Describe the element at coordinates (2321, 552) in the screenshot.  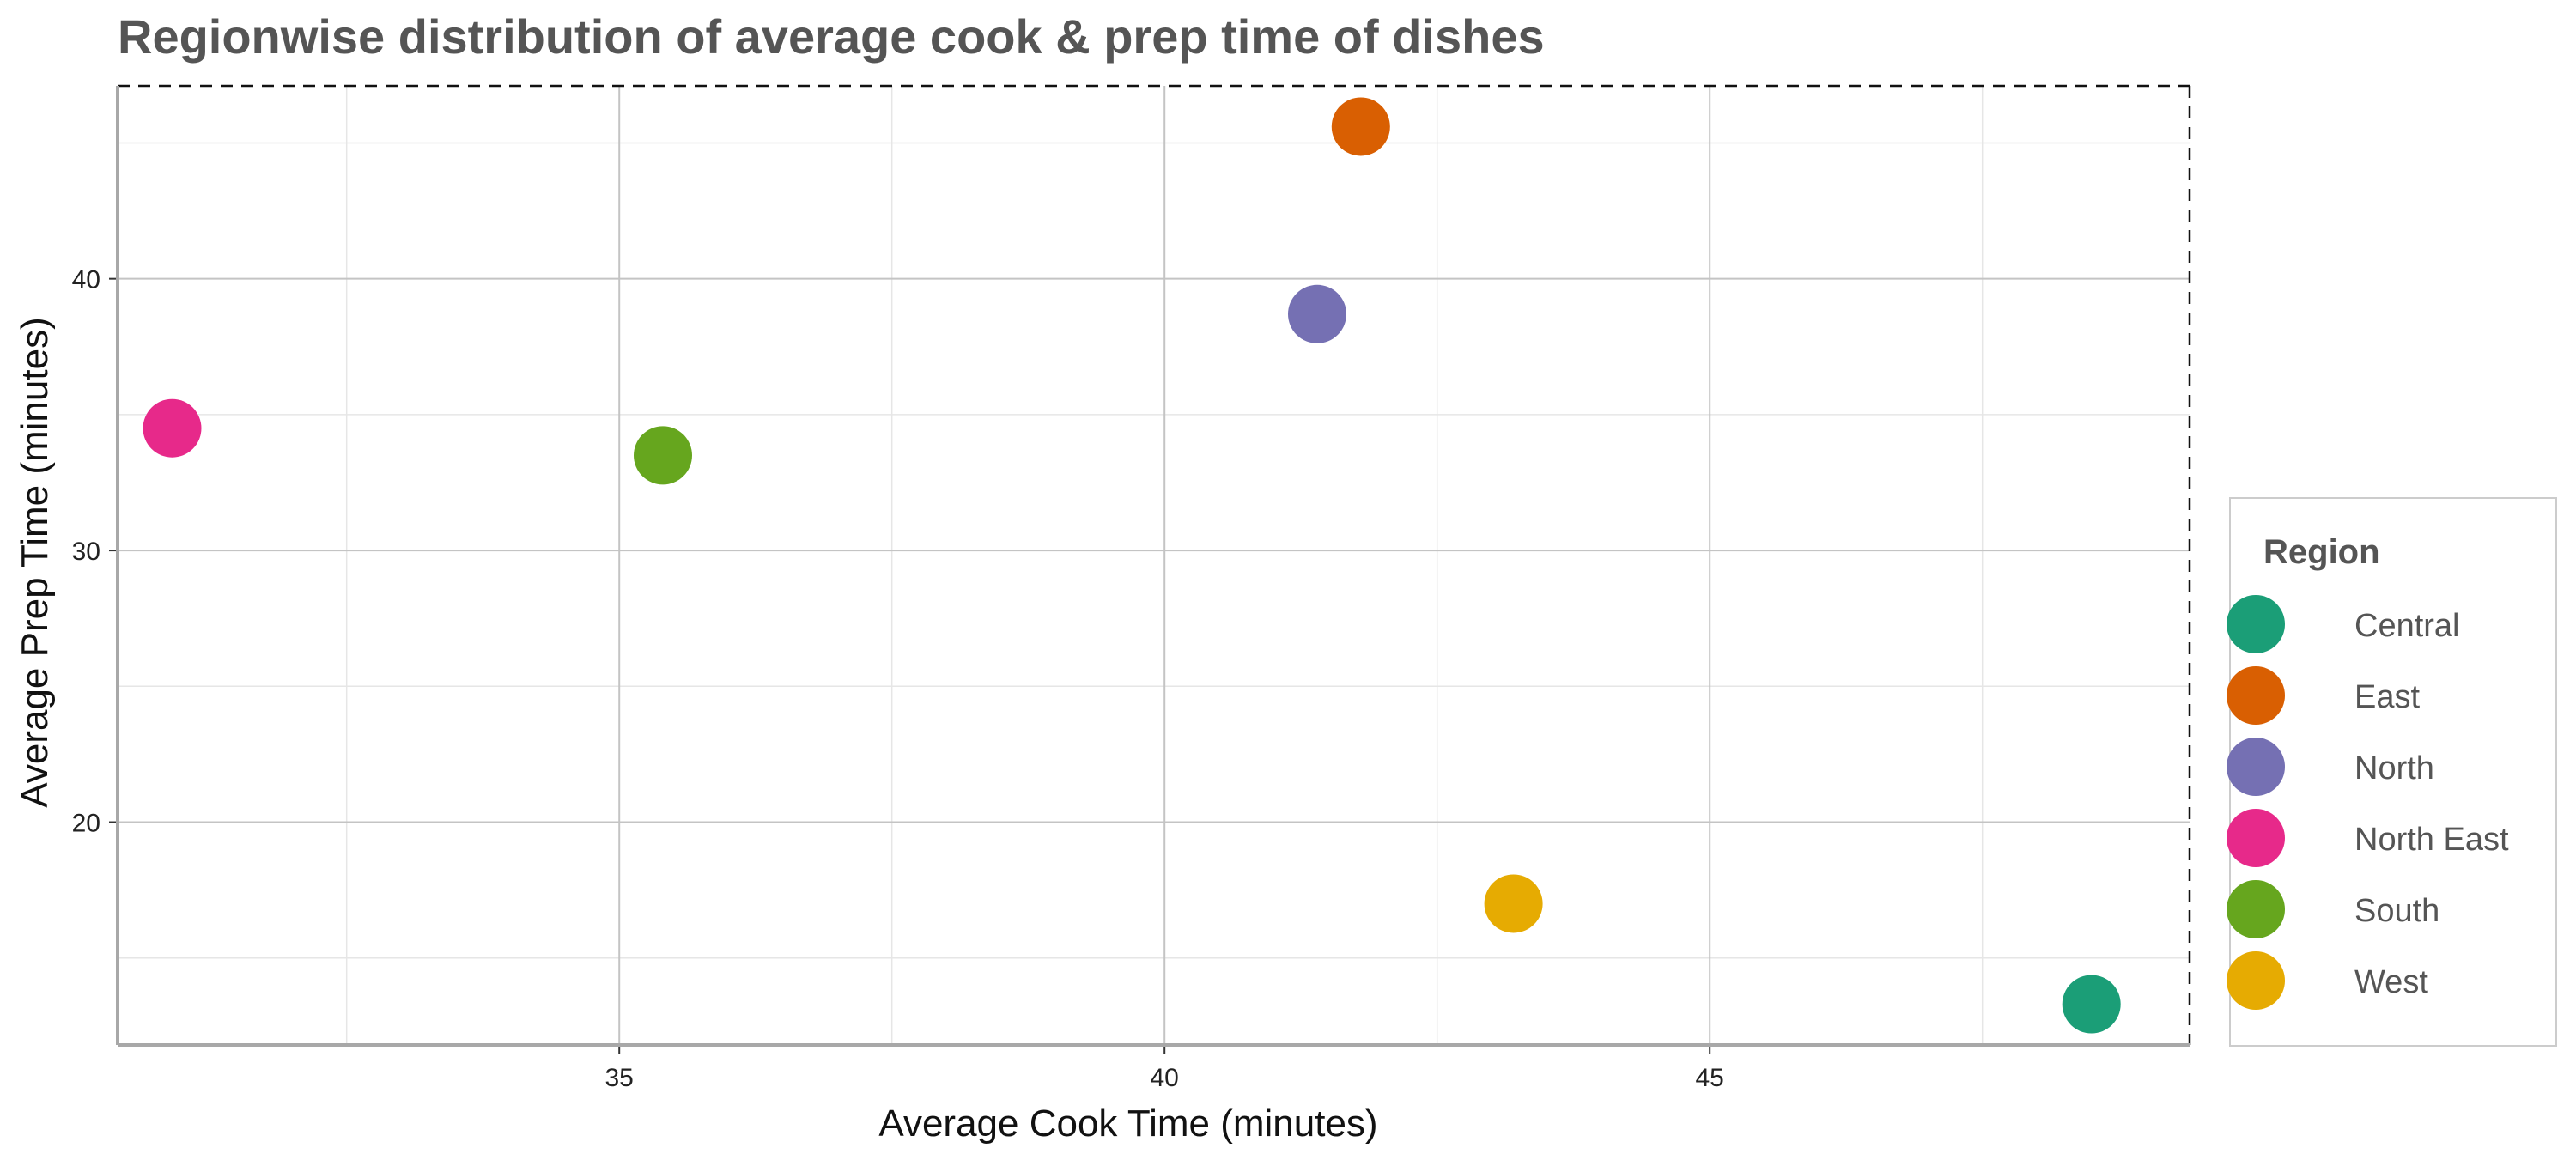
I see `legend-title: Region` at that location.